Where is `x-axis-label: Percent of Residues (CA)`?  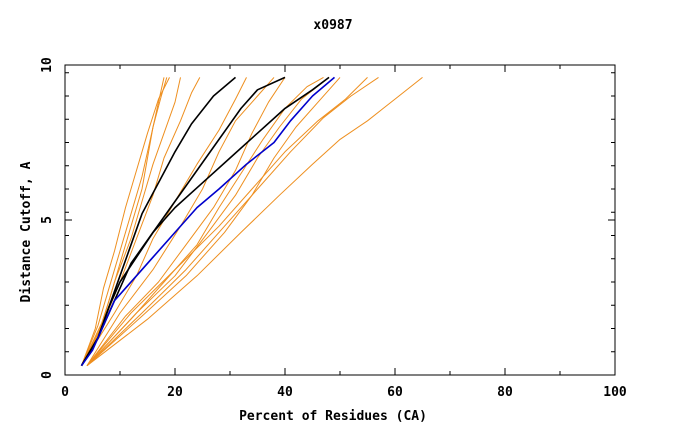
x-axis-label: Percent of Residues (CA) is located at coordinates (333, 416).